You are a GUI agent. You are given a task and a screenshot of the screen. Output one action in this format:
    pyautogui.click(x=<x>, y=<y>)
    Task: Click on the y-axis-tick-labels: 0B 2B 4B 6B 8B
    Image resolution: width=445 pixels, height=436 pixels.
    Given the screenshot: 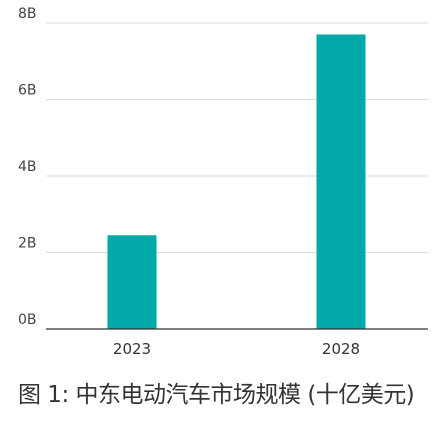 What is the action you would take?
    pyautogui.click(x=27, y=167)
    